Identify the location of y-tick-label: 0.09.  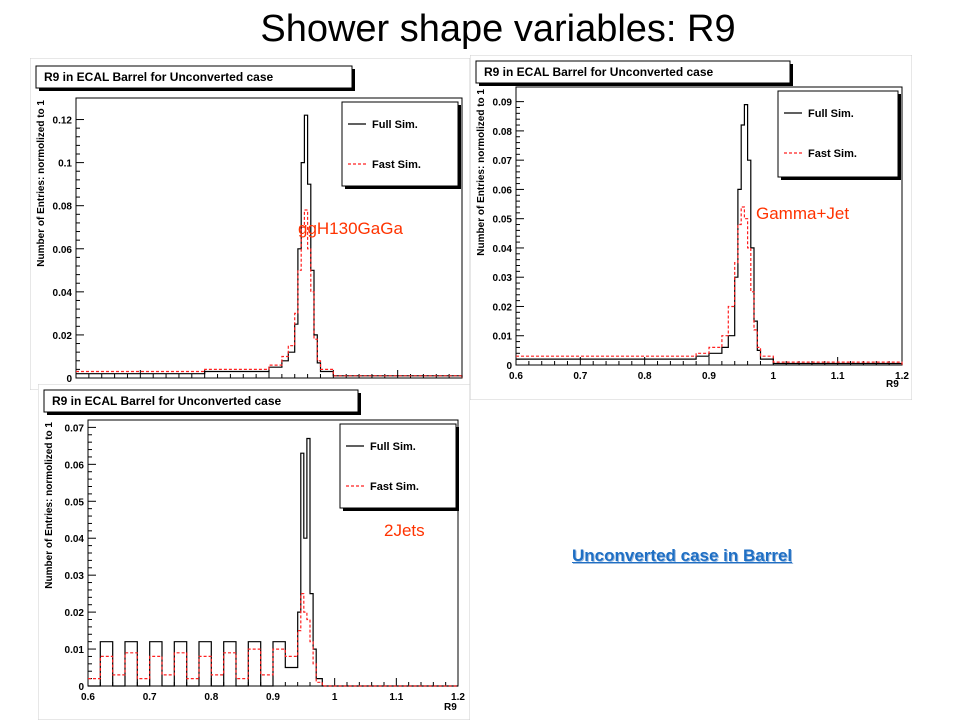
(503, 103).